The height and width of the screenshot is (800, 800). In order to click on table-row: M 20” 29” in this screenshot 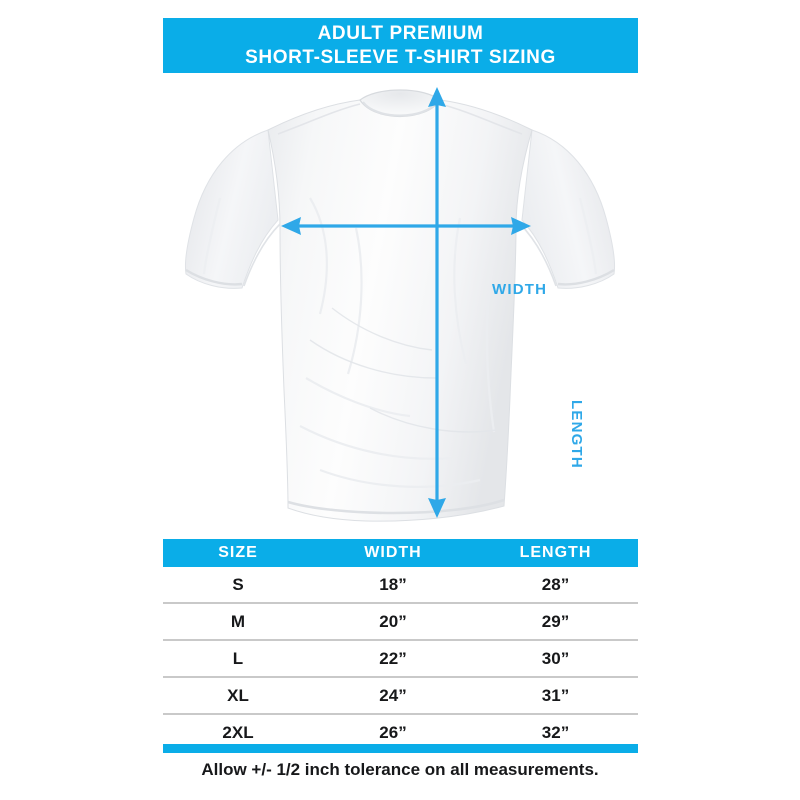, I will do `click(400, 622)`.